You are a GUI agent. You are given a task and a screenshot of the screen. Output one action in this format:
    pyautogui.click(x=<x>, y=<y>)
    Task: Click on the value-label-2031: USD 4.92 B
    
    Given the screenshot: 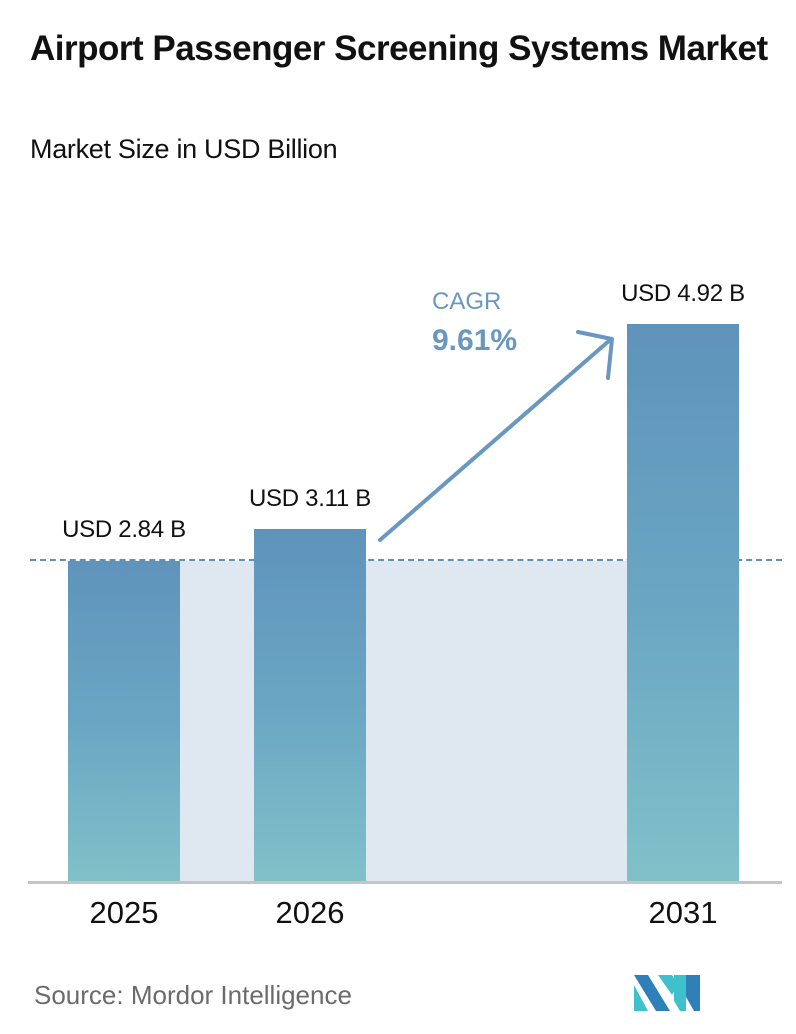 What is the action you would take?
    pyautogui.click(x=683, y=293)
    